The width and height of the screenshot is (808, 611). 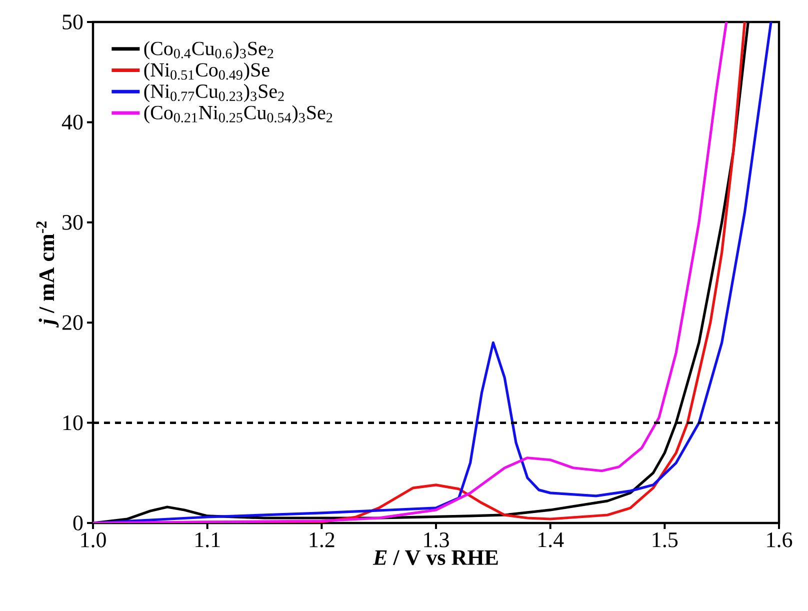 What do you see at coordinates (207, 71) in the screenshot?
I see `legend-label: (Ni$_{0.51}$Co$_{0.49}$)Se` at bounding box center [207, 71].